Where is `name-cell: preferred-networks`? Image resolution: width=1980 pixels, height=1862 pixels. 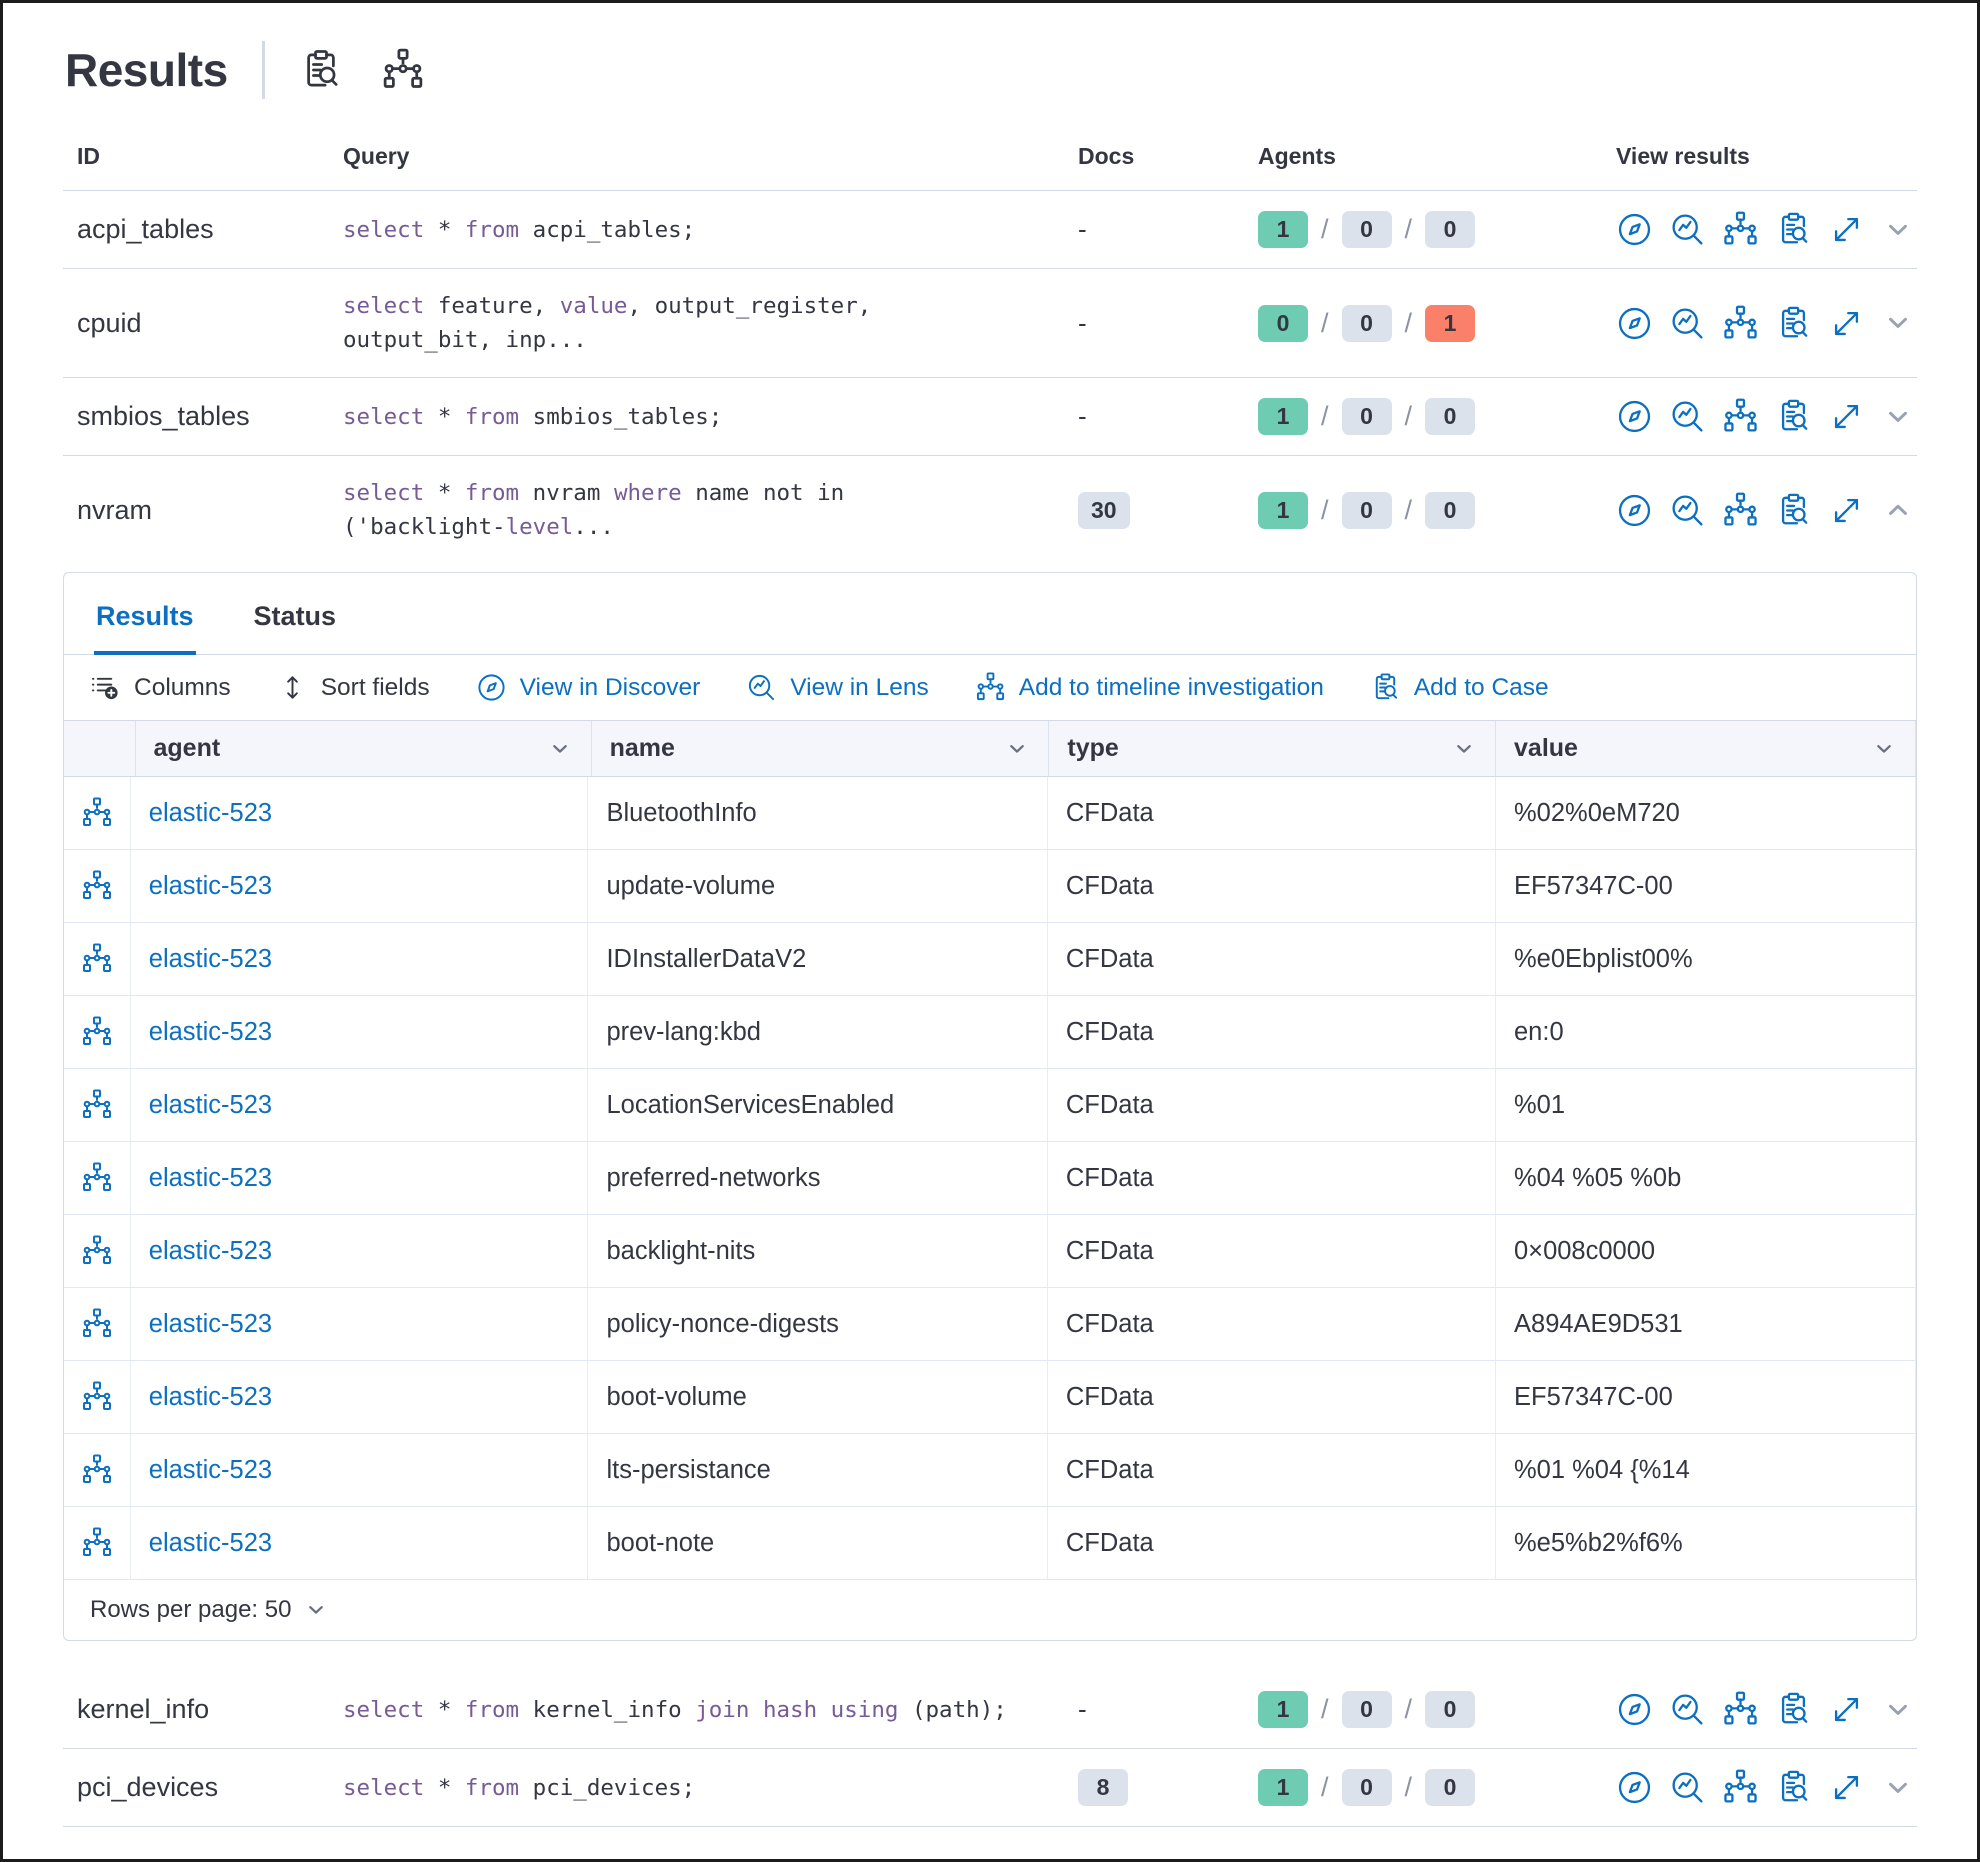 name-cell: preferred-networks is located at coordinates (818, 1178).